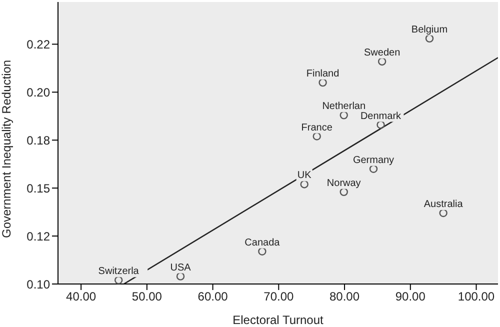 Image resolution: width=500 pixels, height=327 pixels. What do you see at coordinates (444, 204) in the screenshot?
I see `annotation: Australia` at bounding box center [444, 204].